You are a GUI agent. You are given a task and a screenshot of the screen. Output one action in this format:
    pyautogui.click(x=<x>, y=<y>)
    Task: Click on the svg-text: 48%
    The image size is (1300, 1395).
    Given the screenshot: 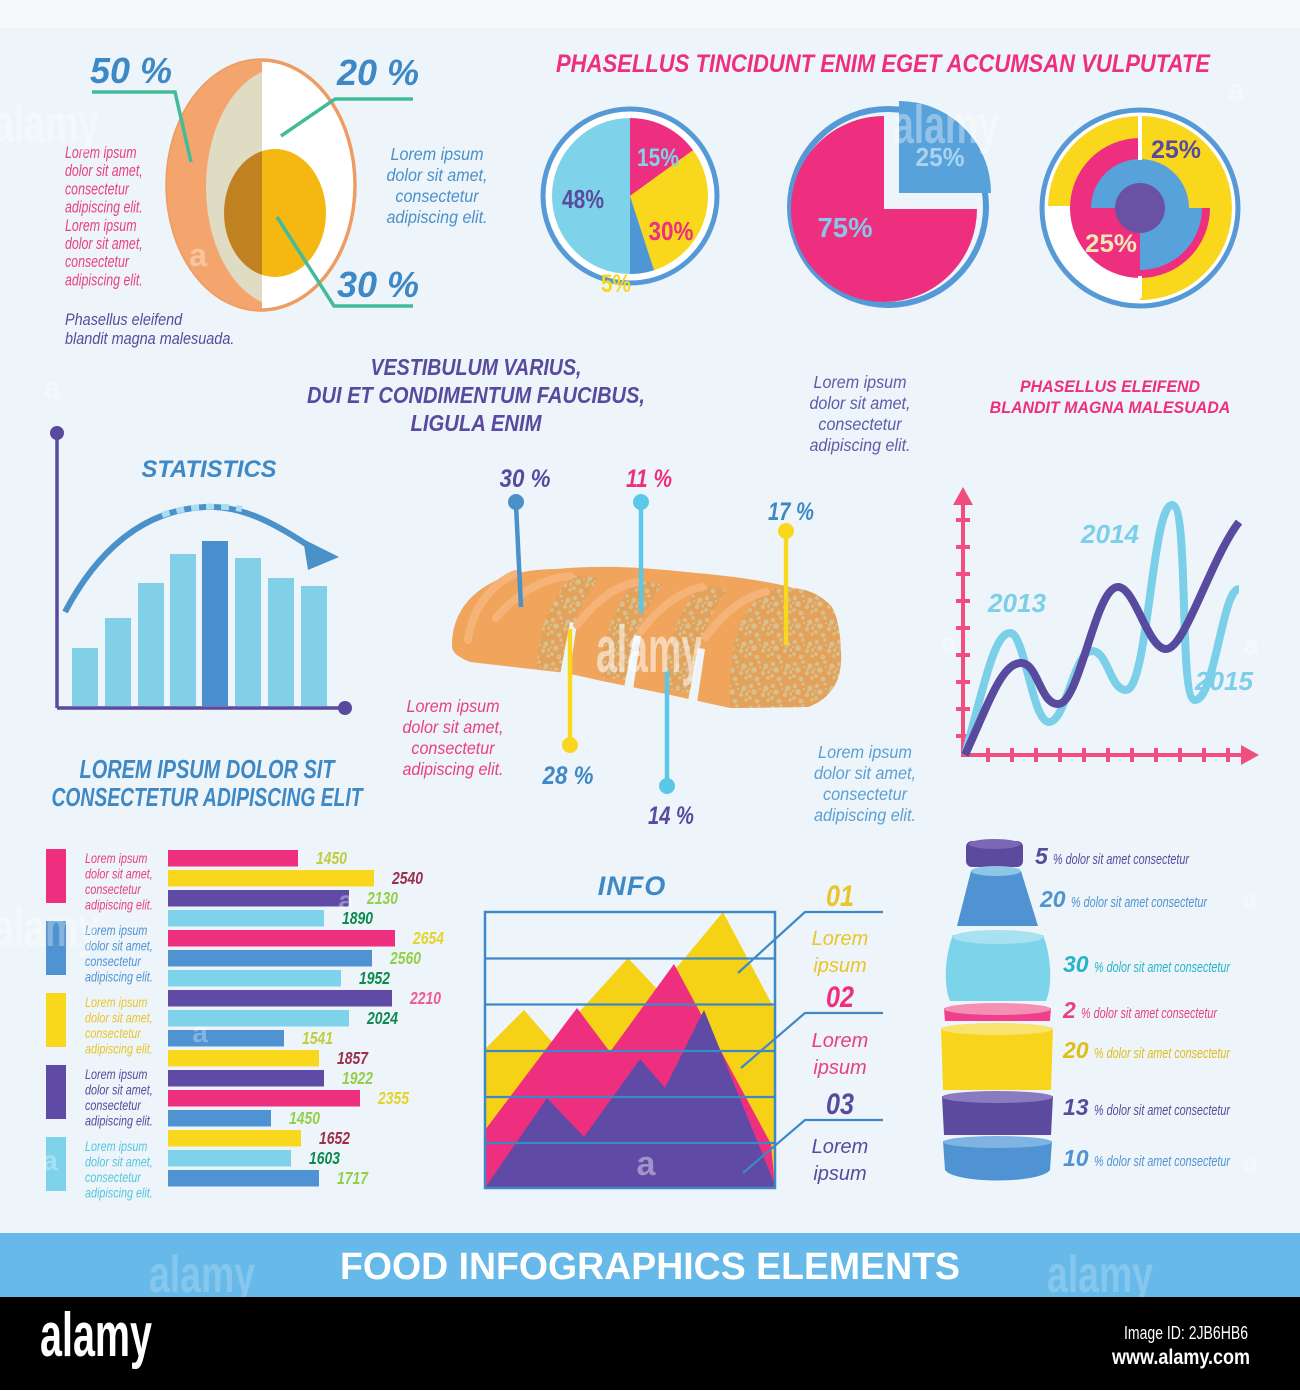 What is the action you would take?
    pyautogui.click(x=583, y=199)
    